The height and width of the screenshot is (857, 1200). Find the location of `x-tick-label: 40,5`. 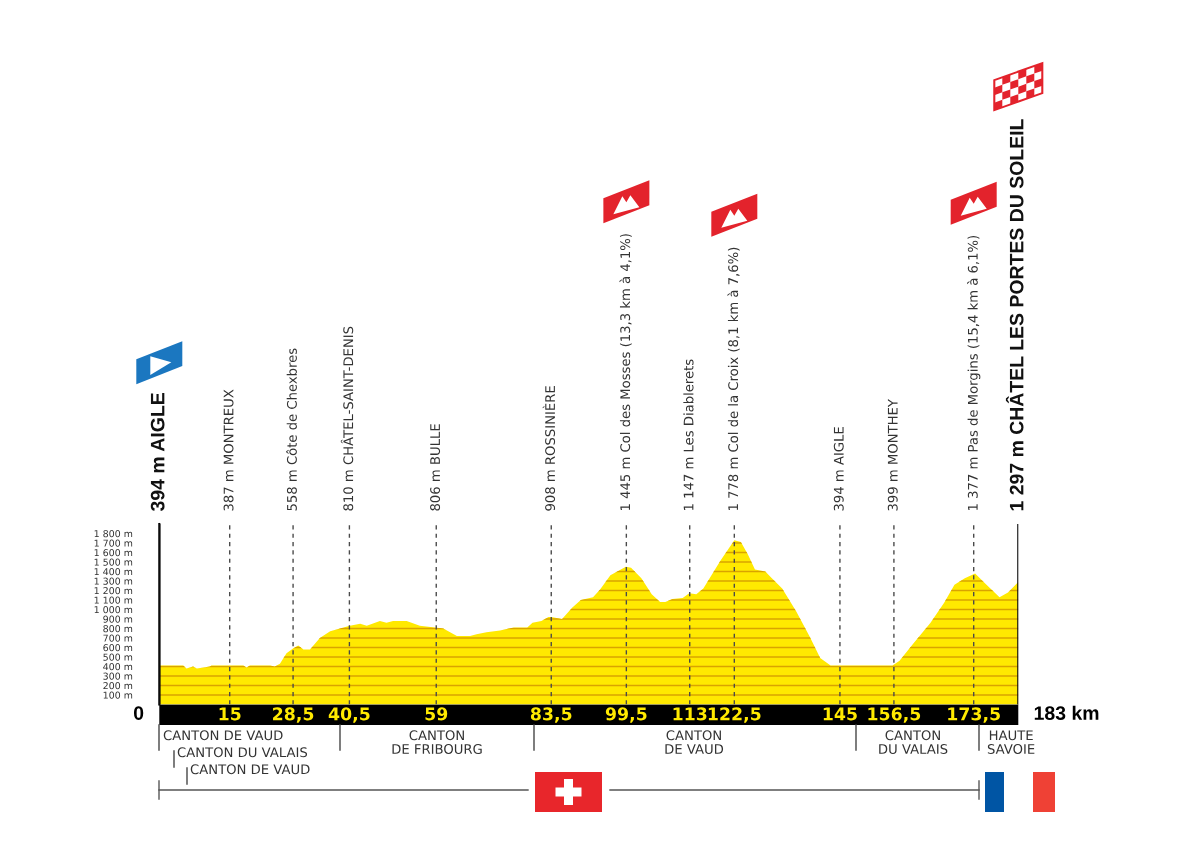

x-tick-label: 40,5 is located at coordinates (349, 715).